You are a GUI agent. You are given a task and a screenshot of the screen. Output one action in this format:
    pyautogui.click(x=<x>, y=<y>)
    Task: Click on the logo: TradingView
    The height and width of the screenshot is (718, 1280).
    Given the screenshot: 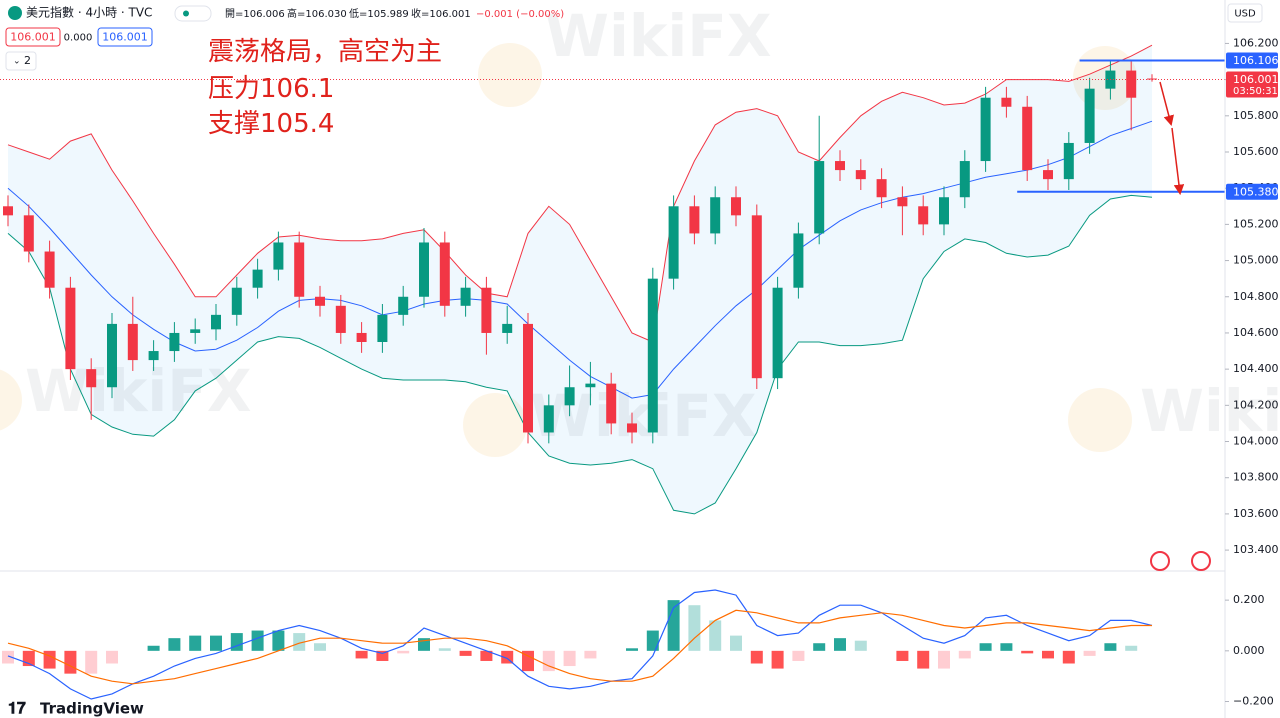 What is the action you would take?
    pyautogui.click(x=92, y=709)
    